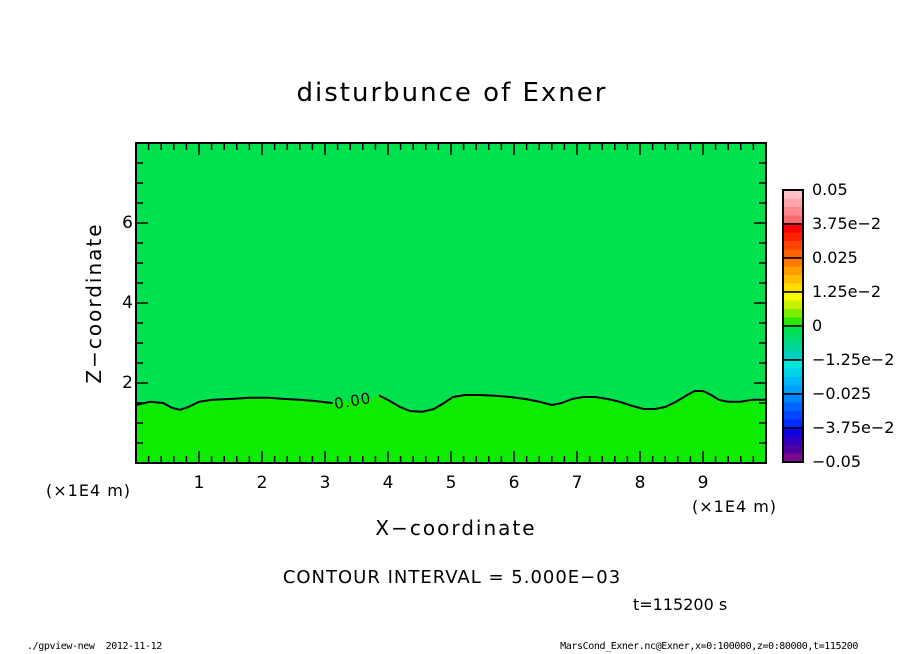  Describe the element at coordinates (451, 483) in the screenshot. I see `x-tick-label: 5` at that location.